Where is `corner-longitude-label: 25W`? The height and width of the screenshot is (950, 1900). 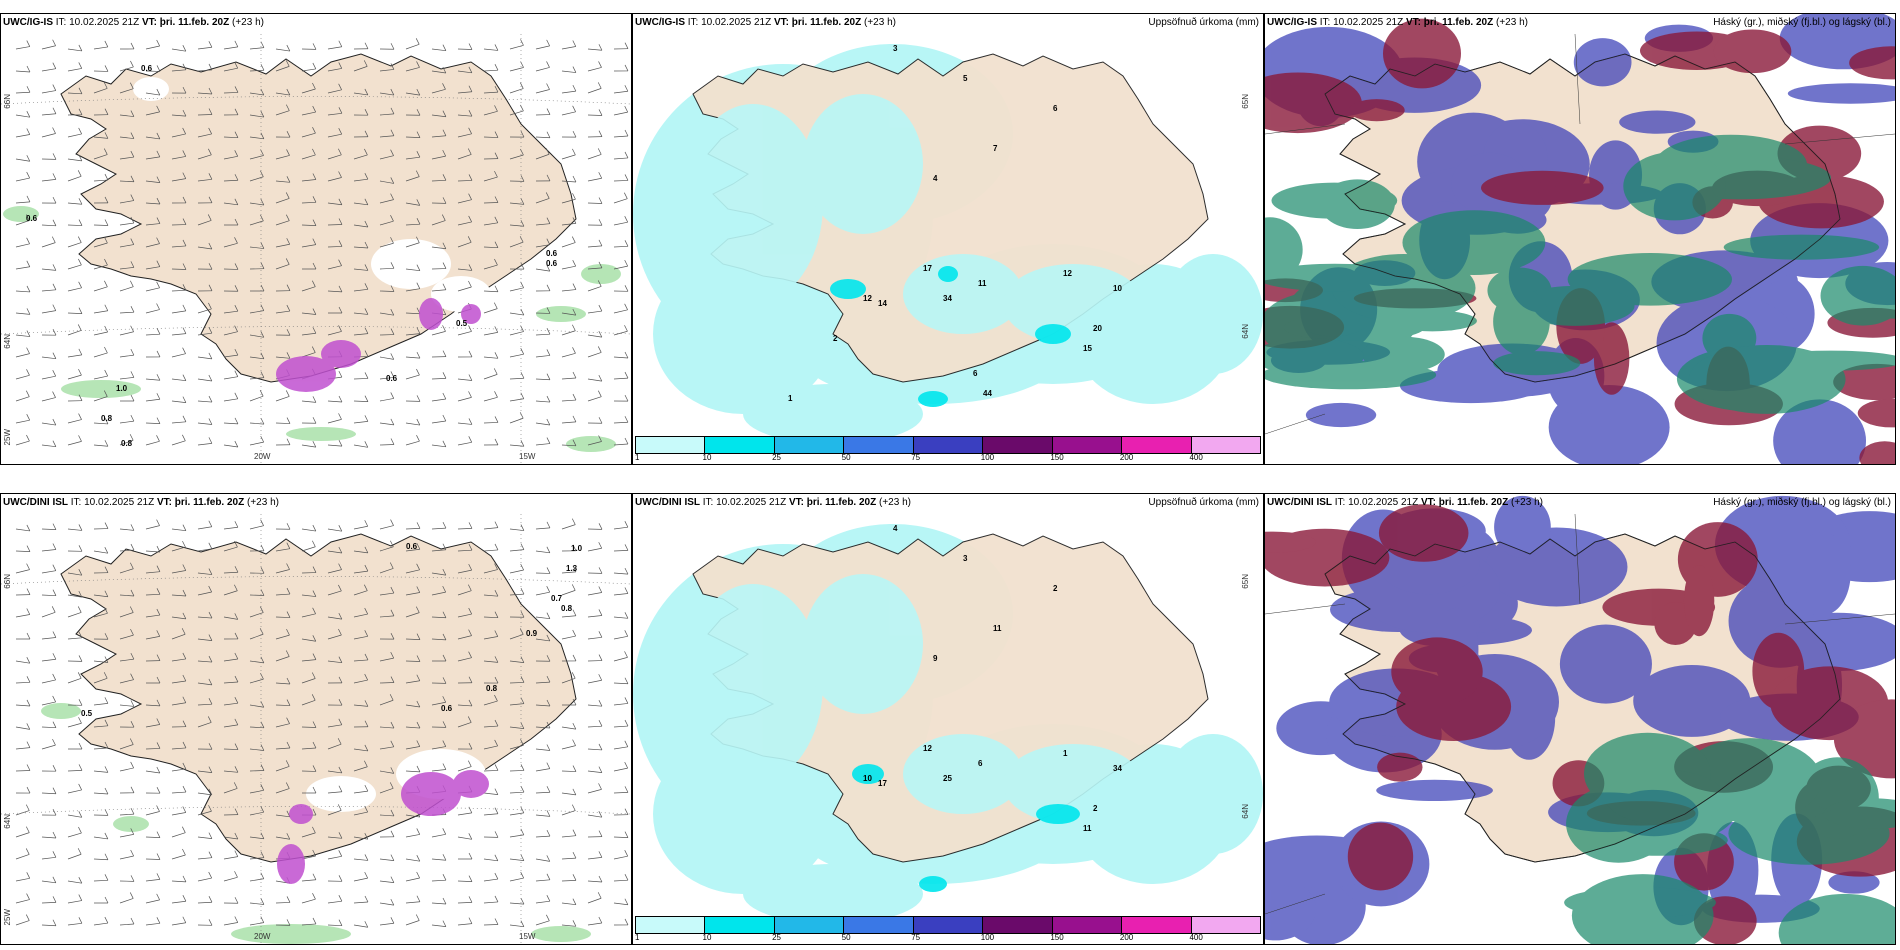 corner-longitude-label: 25W is located at coordinates (7, 437).